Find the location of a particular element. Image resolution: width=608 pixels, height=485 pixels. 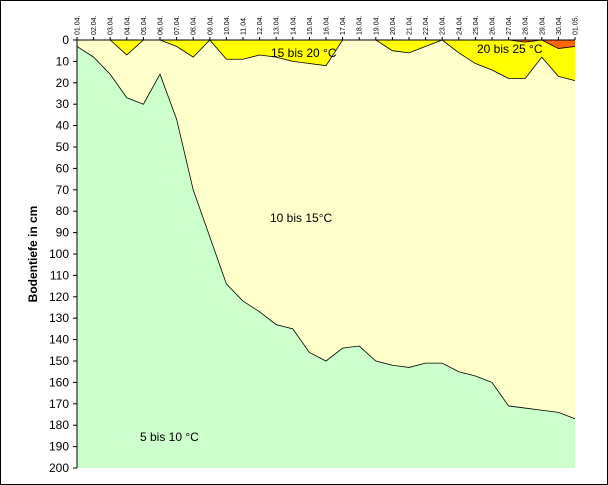

y-tick-label: 60 is located at coordinates (63, 168).